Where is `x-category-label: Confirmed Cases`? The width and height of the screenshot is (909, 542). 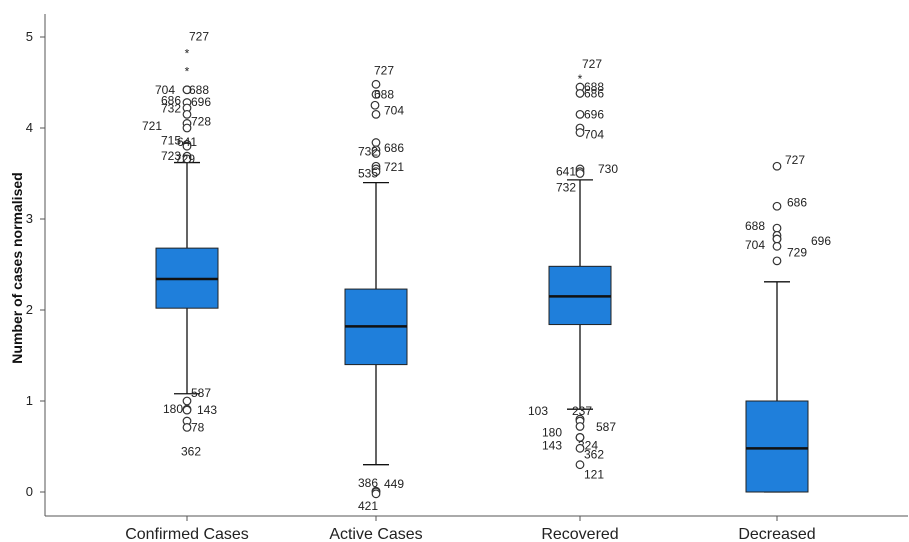
x-category-label: Confirmed Cases is located at coordinates (187, 534).